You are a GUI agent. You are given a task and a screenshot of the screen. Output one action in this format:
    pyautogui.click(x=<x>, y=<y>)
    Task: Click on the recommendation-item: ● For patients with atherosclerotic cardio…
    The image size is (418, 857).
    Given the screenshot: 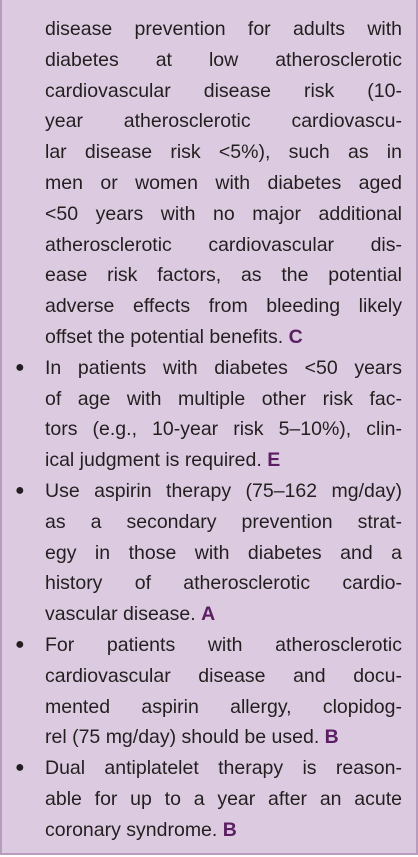 What is the action you would take?
    pyautogui.click(x=208, y=691)
    